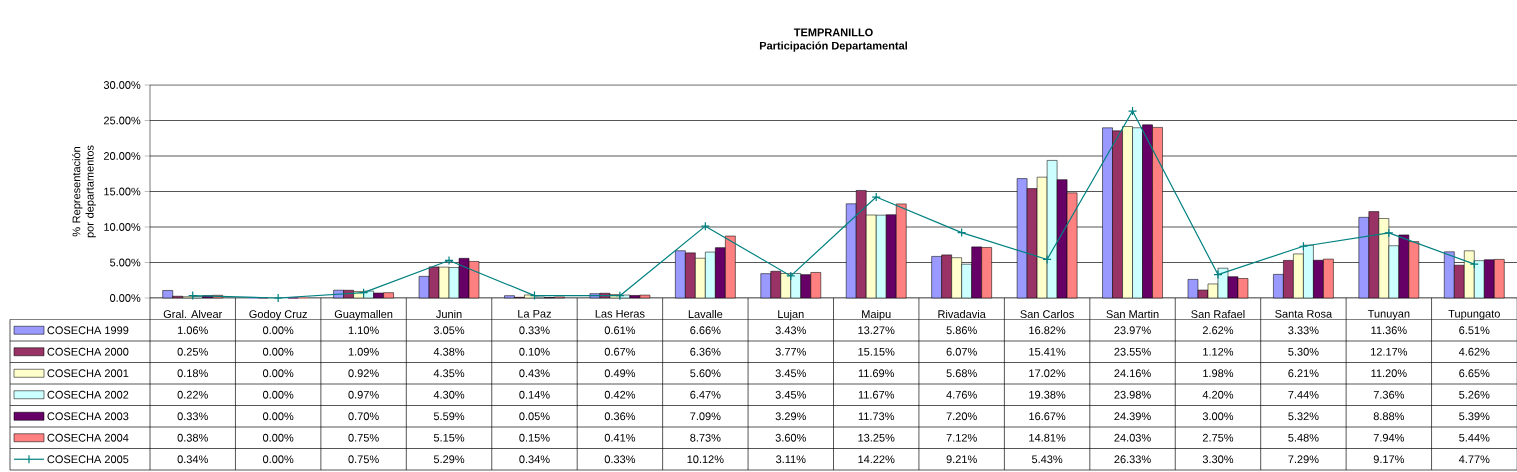  Describe the element at coordinates (449, 373) in the screenshot. I see `data-label: 4.35%` at that location.